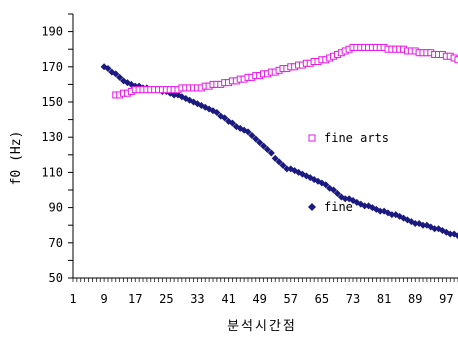 The height and width of the screenshot is (337, 458). What do you see at coordinates (446, 299) in the screenshot?
I see `x-tick-label: 97` at bounding box center [446, 299].